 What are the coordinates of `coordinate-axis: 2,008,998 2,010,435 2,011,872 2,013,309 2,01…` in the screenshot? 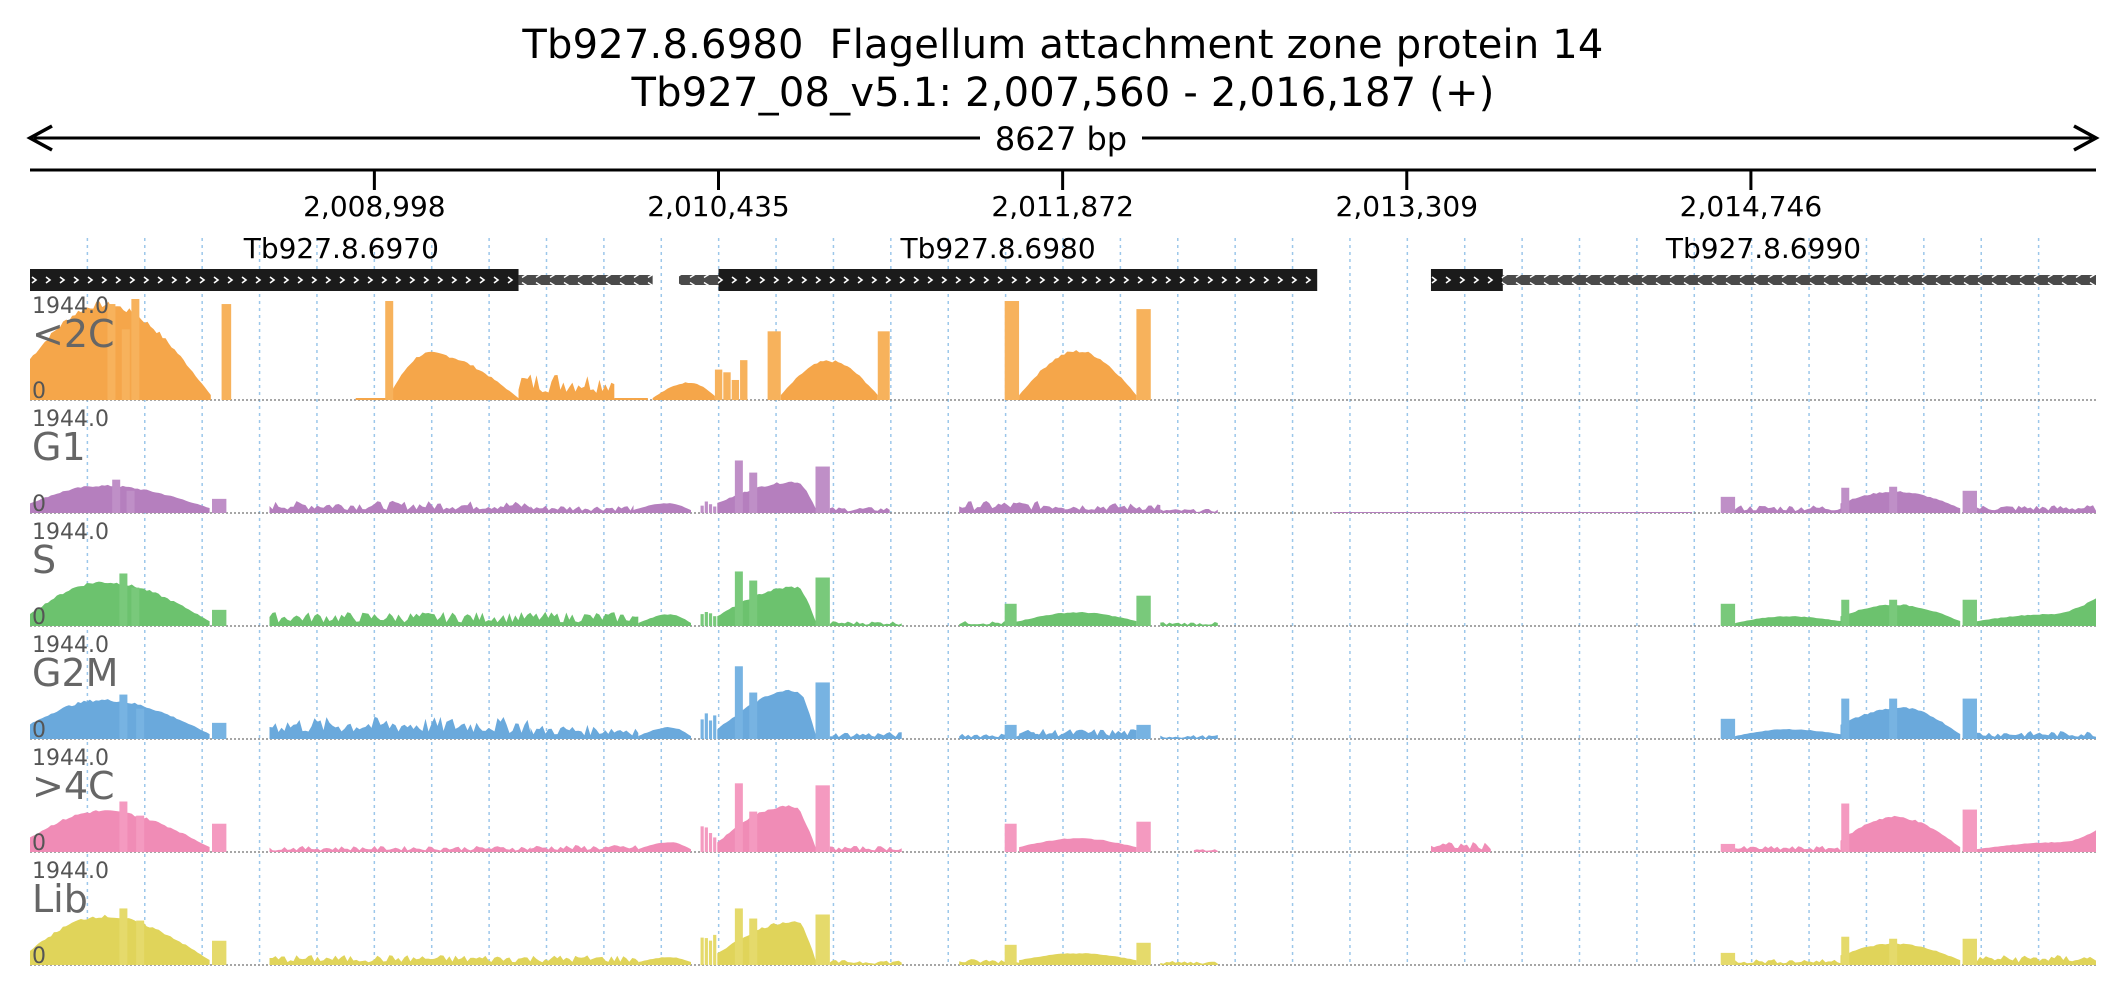 It's located at (1063, 195).